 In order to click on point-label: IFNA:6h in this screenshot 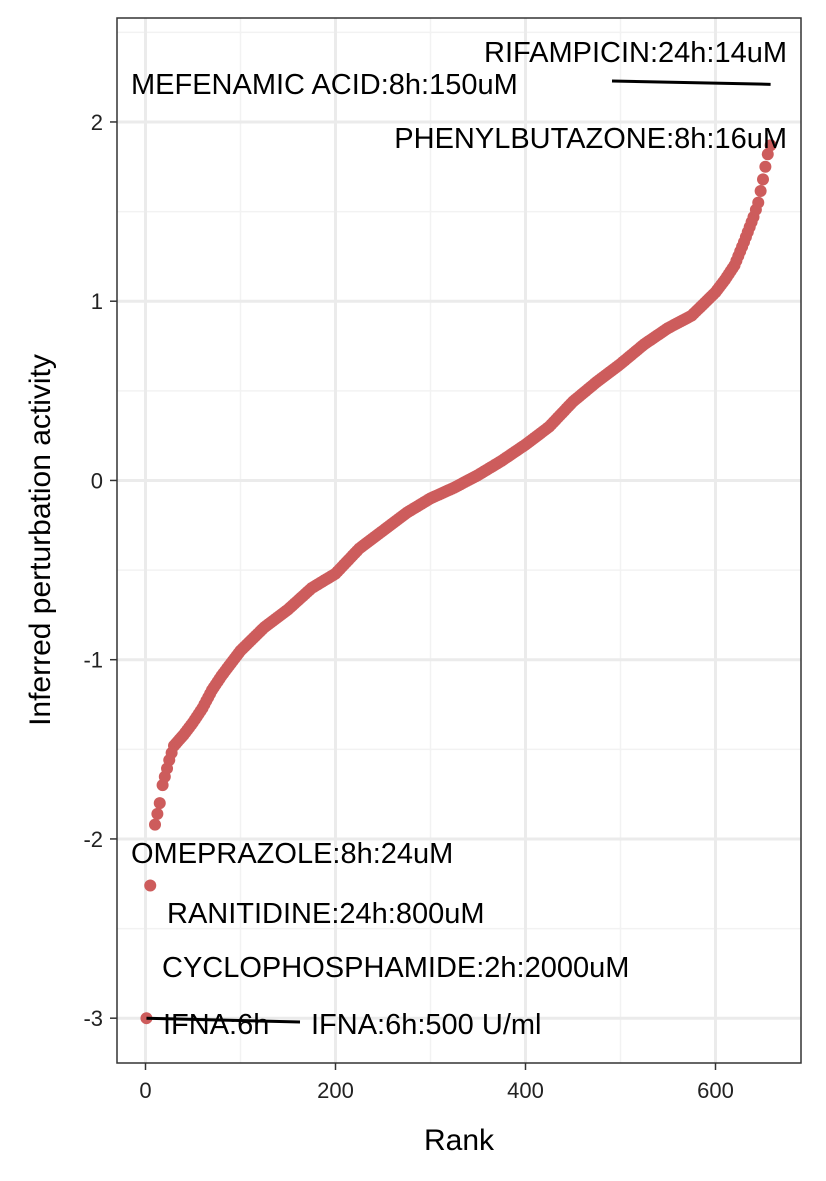, I will do `click(216, 1025)`.